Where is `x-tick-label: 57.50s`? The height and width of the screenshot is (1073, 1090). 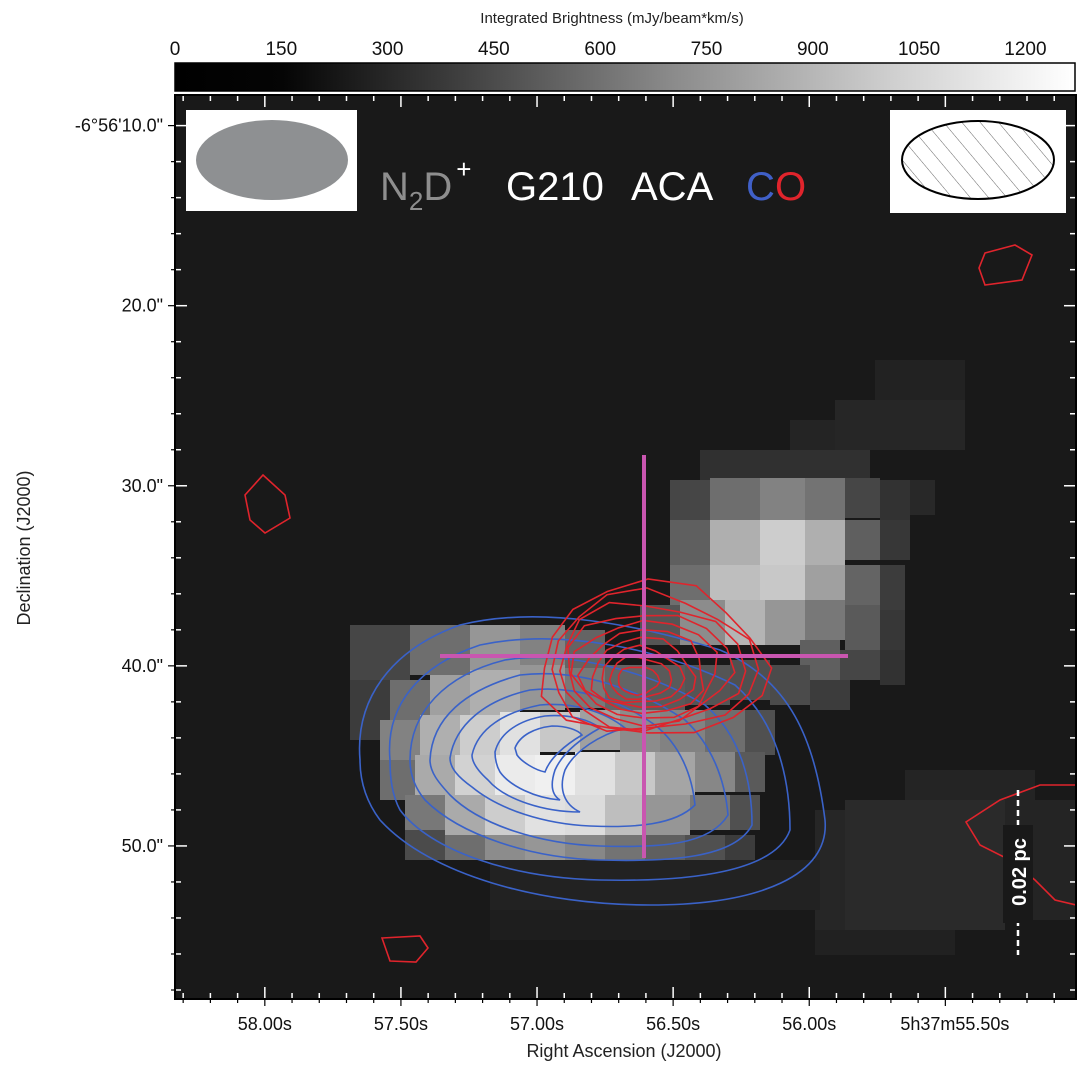 x-tick-label: 57.50s is located at coordinates (401, 1024).